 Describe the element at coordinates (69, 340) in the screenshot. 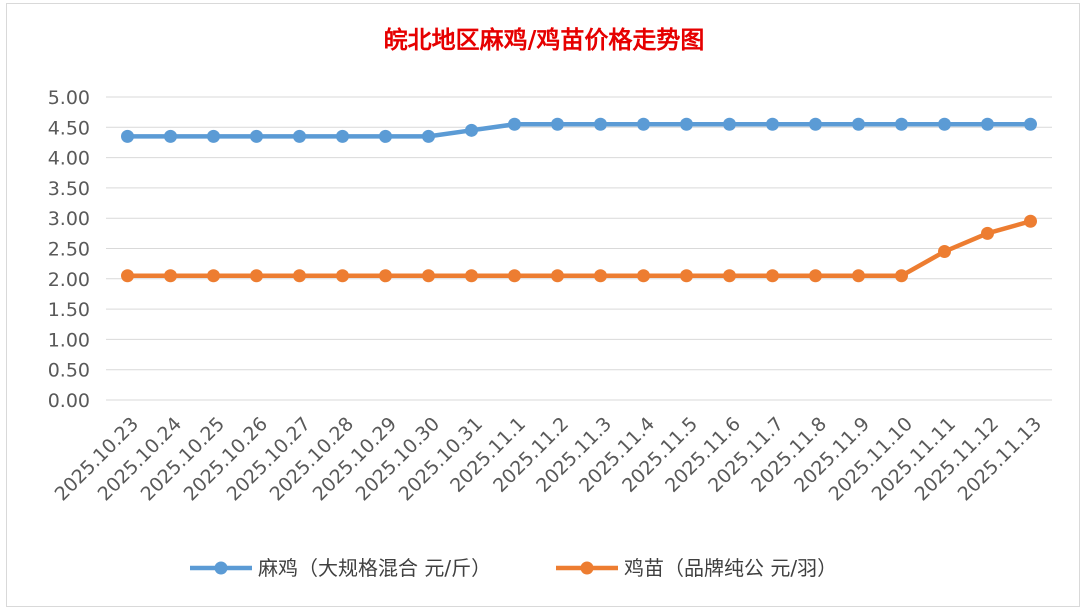

I see `y-tick-label: 1.00` at that location.